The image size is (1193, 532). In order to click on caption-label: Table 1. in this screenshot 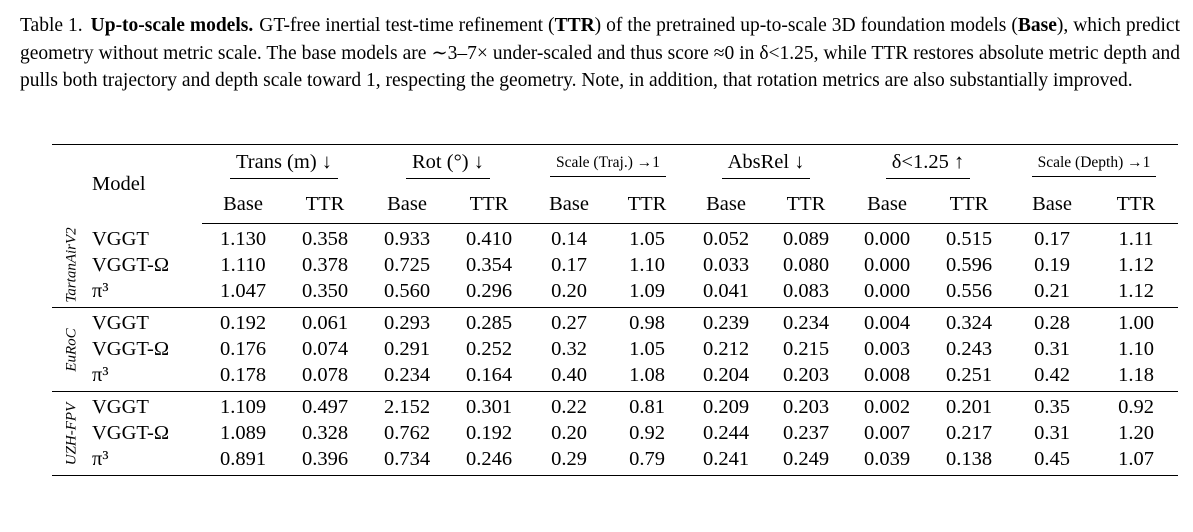, I will do `click(51, 25)`.